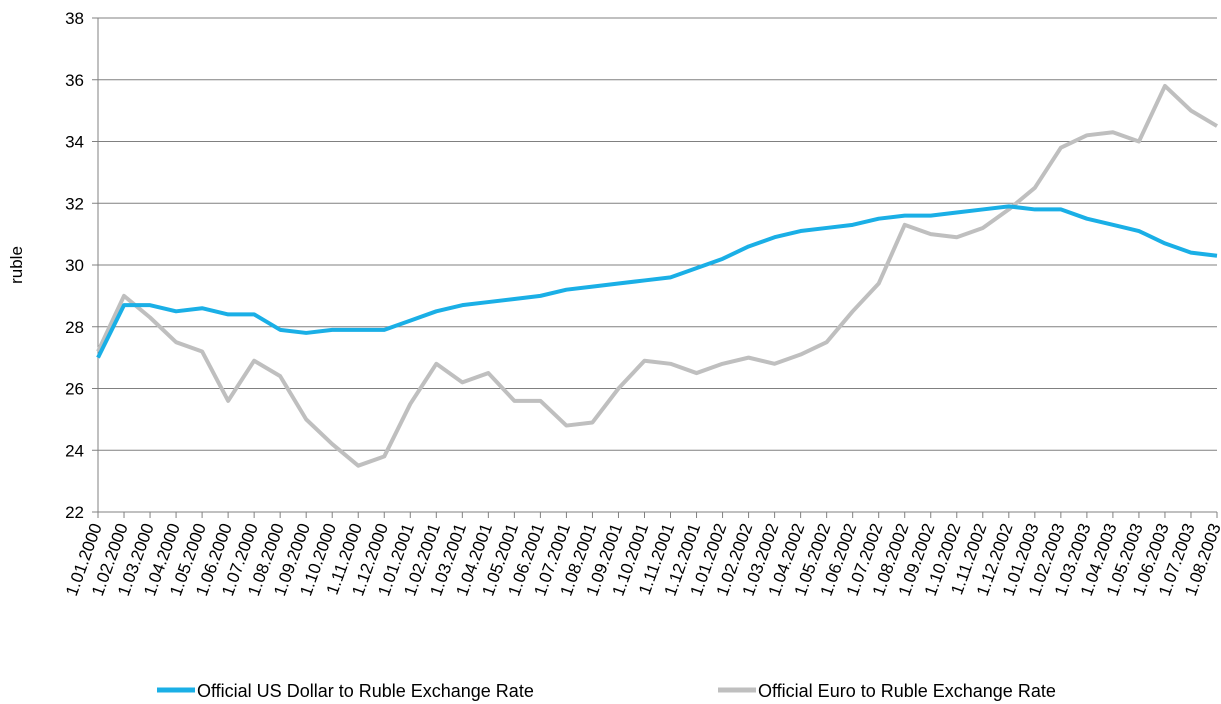 Image resolution: width=1221 pixels, height=704 pixels. Describe the element at coordinates (74, 327) in the screenshot. I see `y-tick-label: 28` at that location.